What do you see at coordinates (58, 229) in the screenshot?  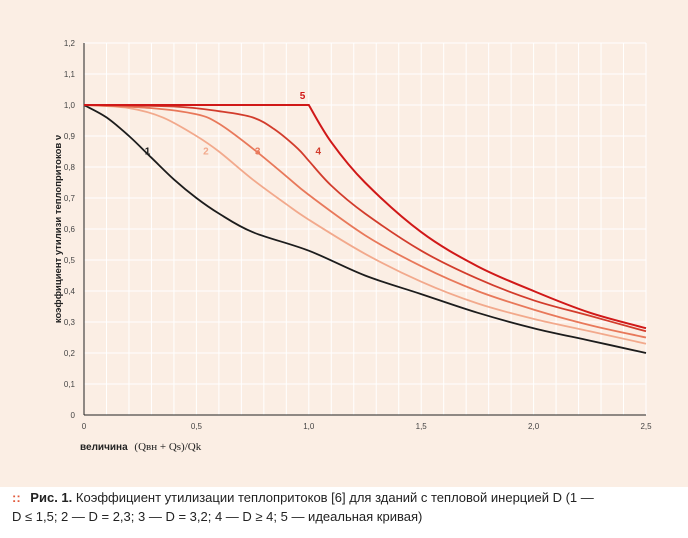 I see `y-axis-label: коэффициент утилизи теплопритоков ν` at bounding box center [58, 229].